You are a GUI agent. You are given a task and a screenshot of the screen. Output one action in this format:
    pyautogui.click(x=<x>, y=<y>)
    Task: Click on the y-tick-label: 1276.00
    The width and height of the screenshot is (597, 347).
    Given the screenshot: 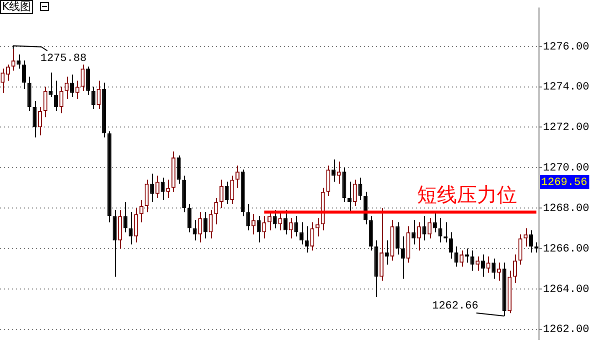 What is the action you would take?
    pyautogui.click(x=566, y=47)
    